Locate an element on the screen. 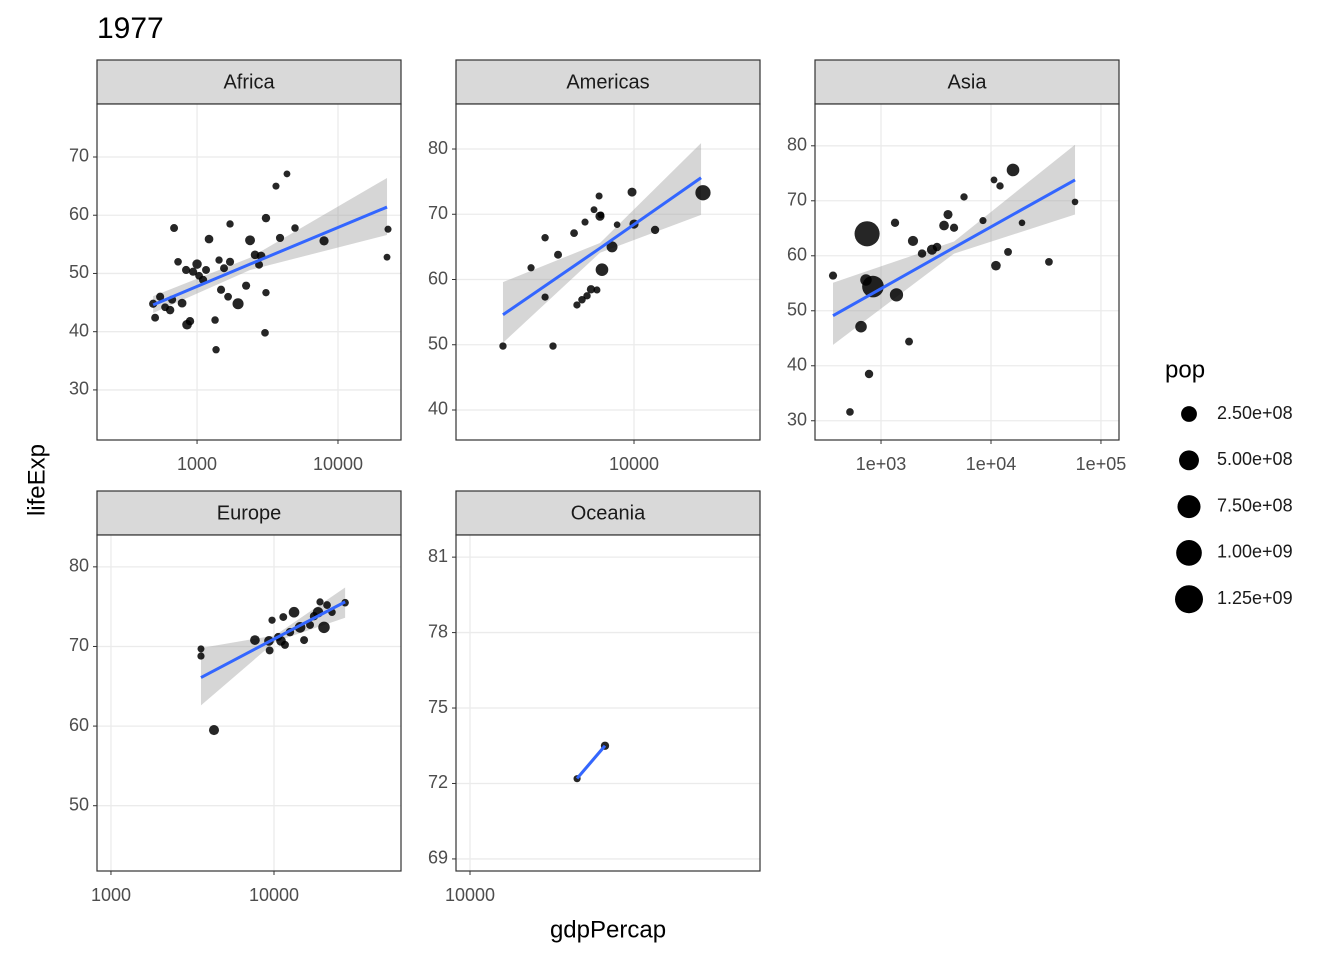  confidence-band is located at coordinates (273, 646).